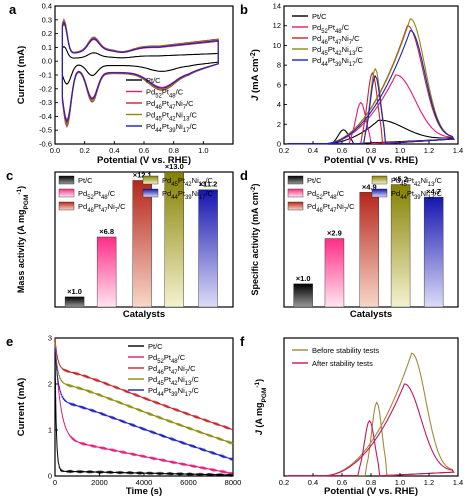 The height and width of the screenshot is (500, 475). Describe the element at coordinates (50, 430) in the screenshot. I see `y-tick-label: 1` at that location.